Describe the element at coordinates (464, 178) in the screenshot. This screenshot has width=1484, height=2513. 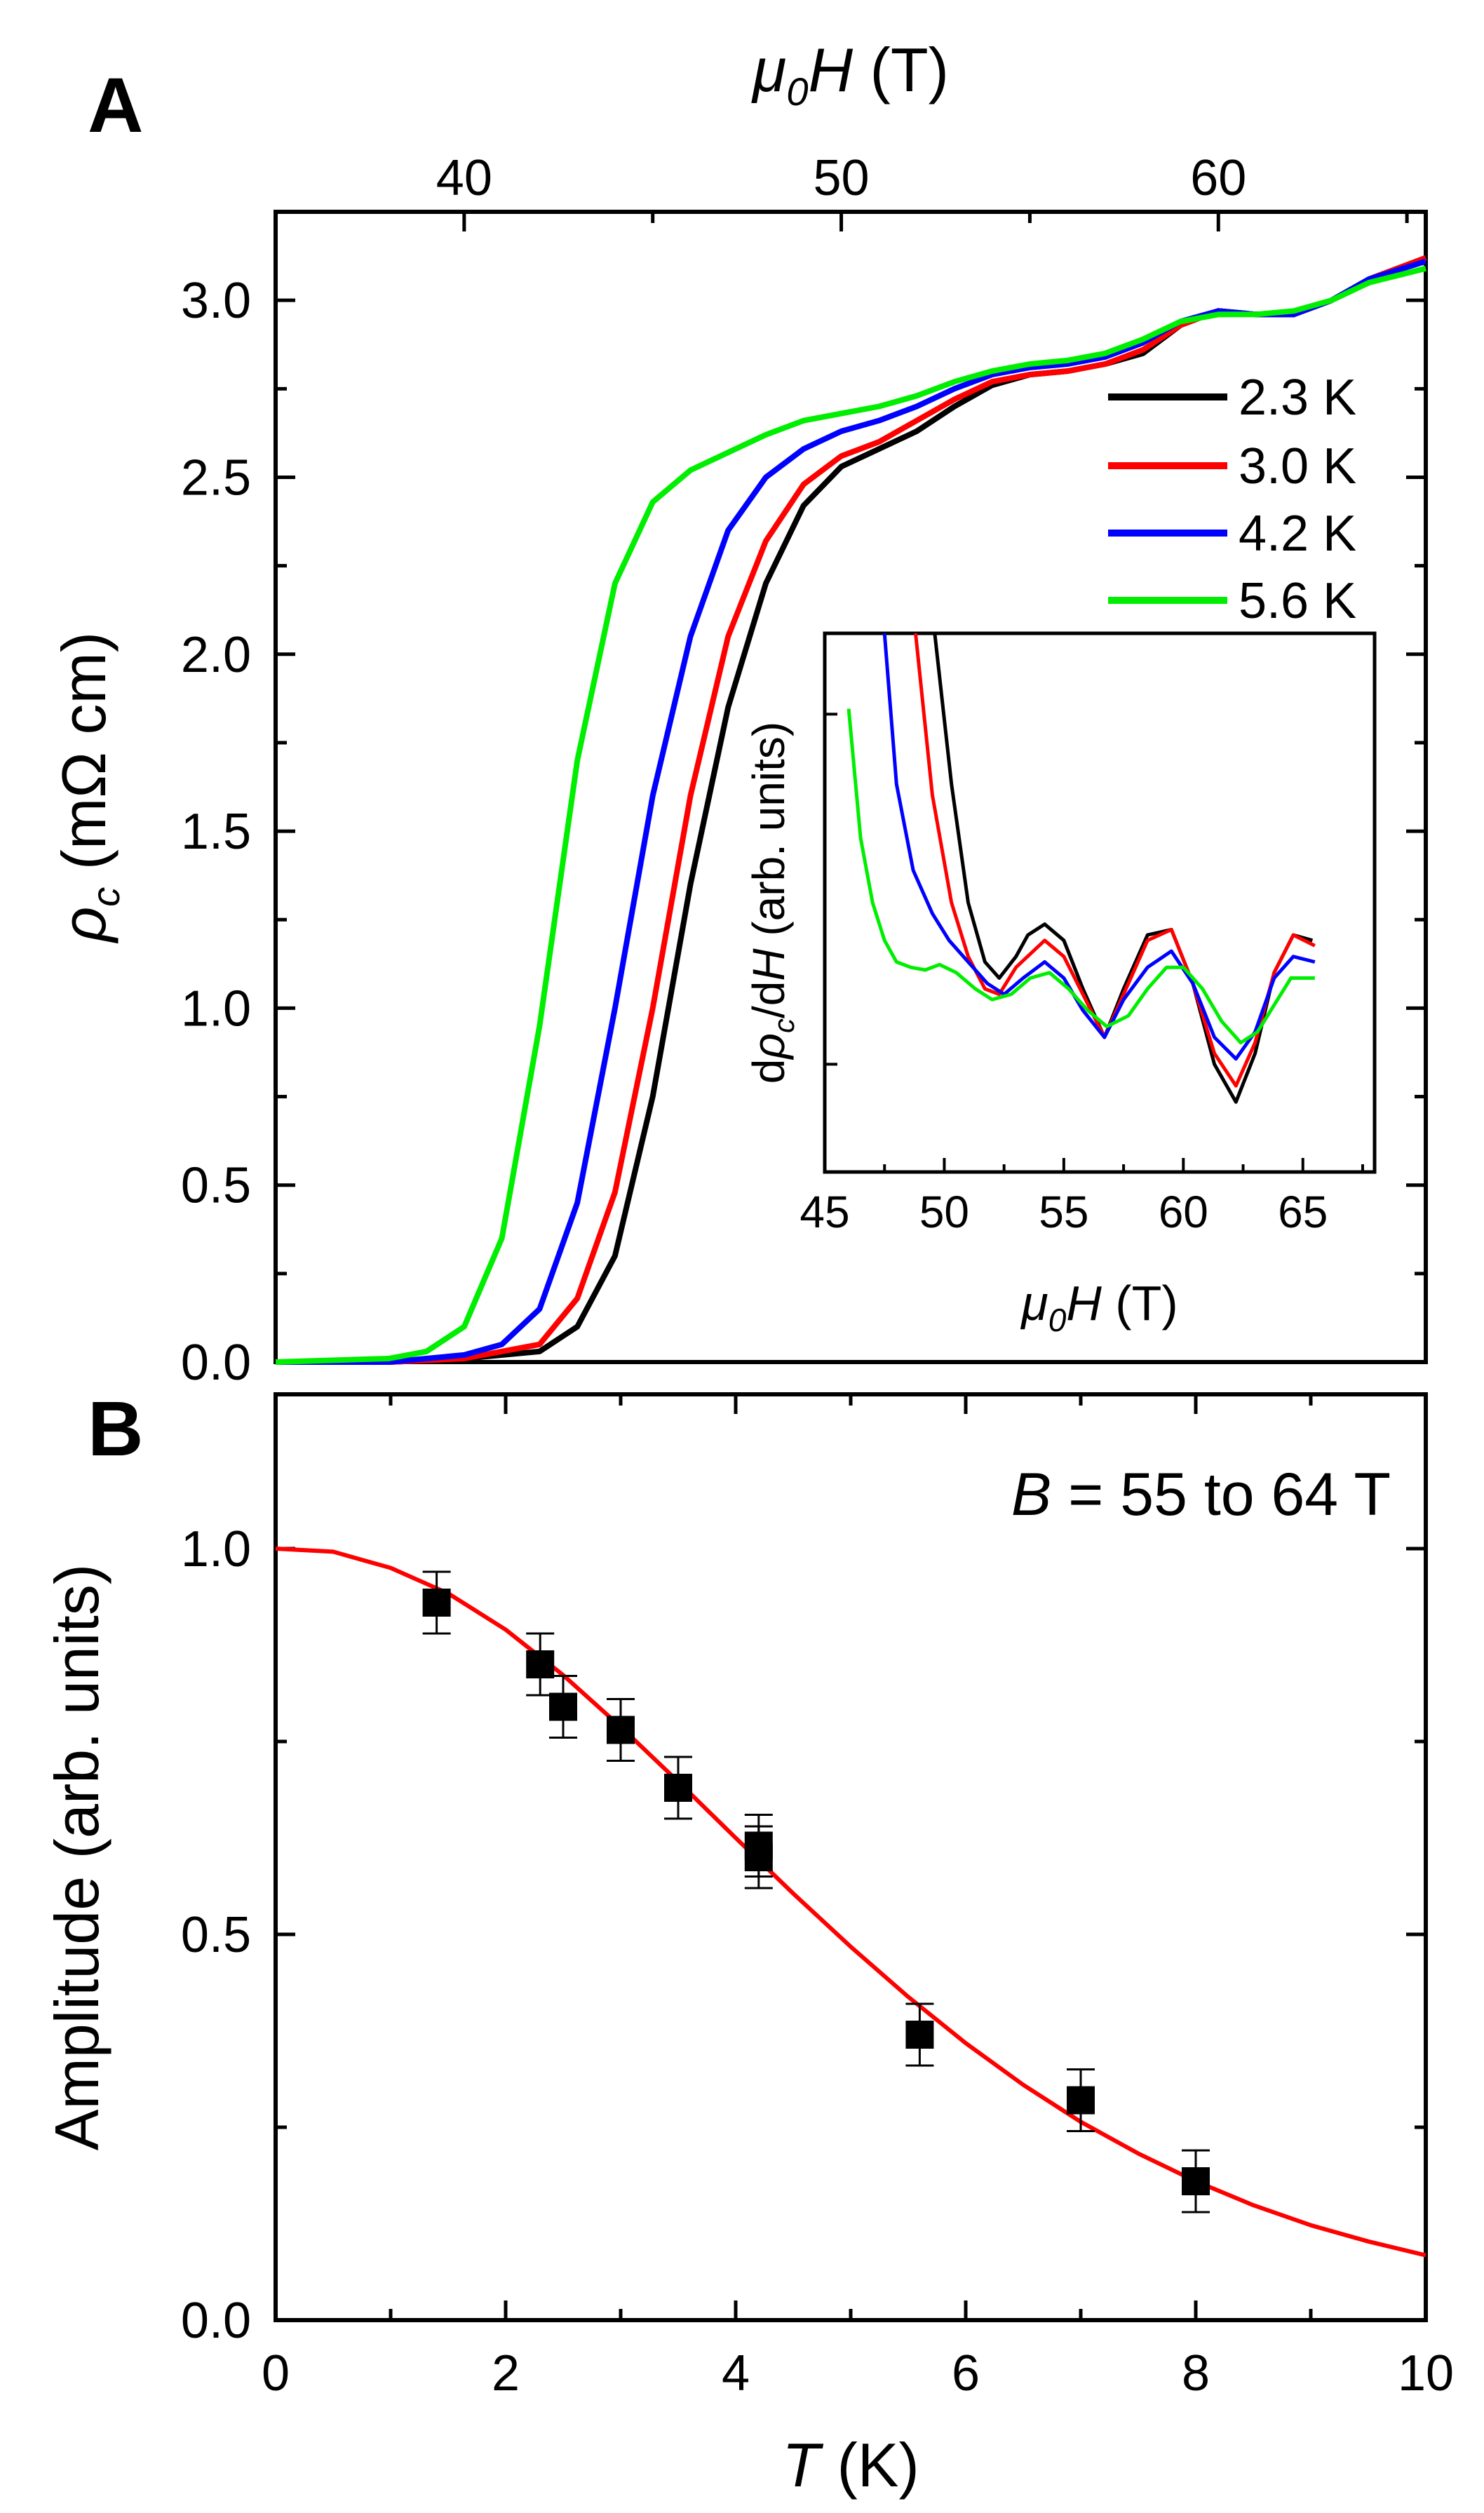
I see `panel-a-top-tick-label: 40` at that location.